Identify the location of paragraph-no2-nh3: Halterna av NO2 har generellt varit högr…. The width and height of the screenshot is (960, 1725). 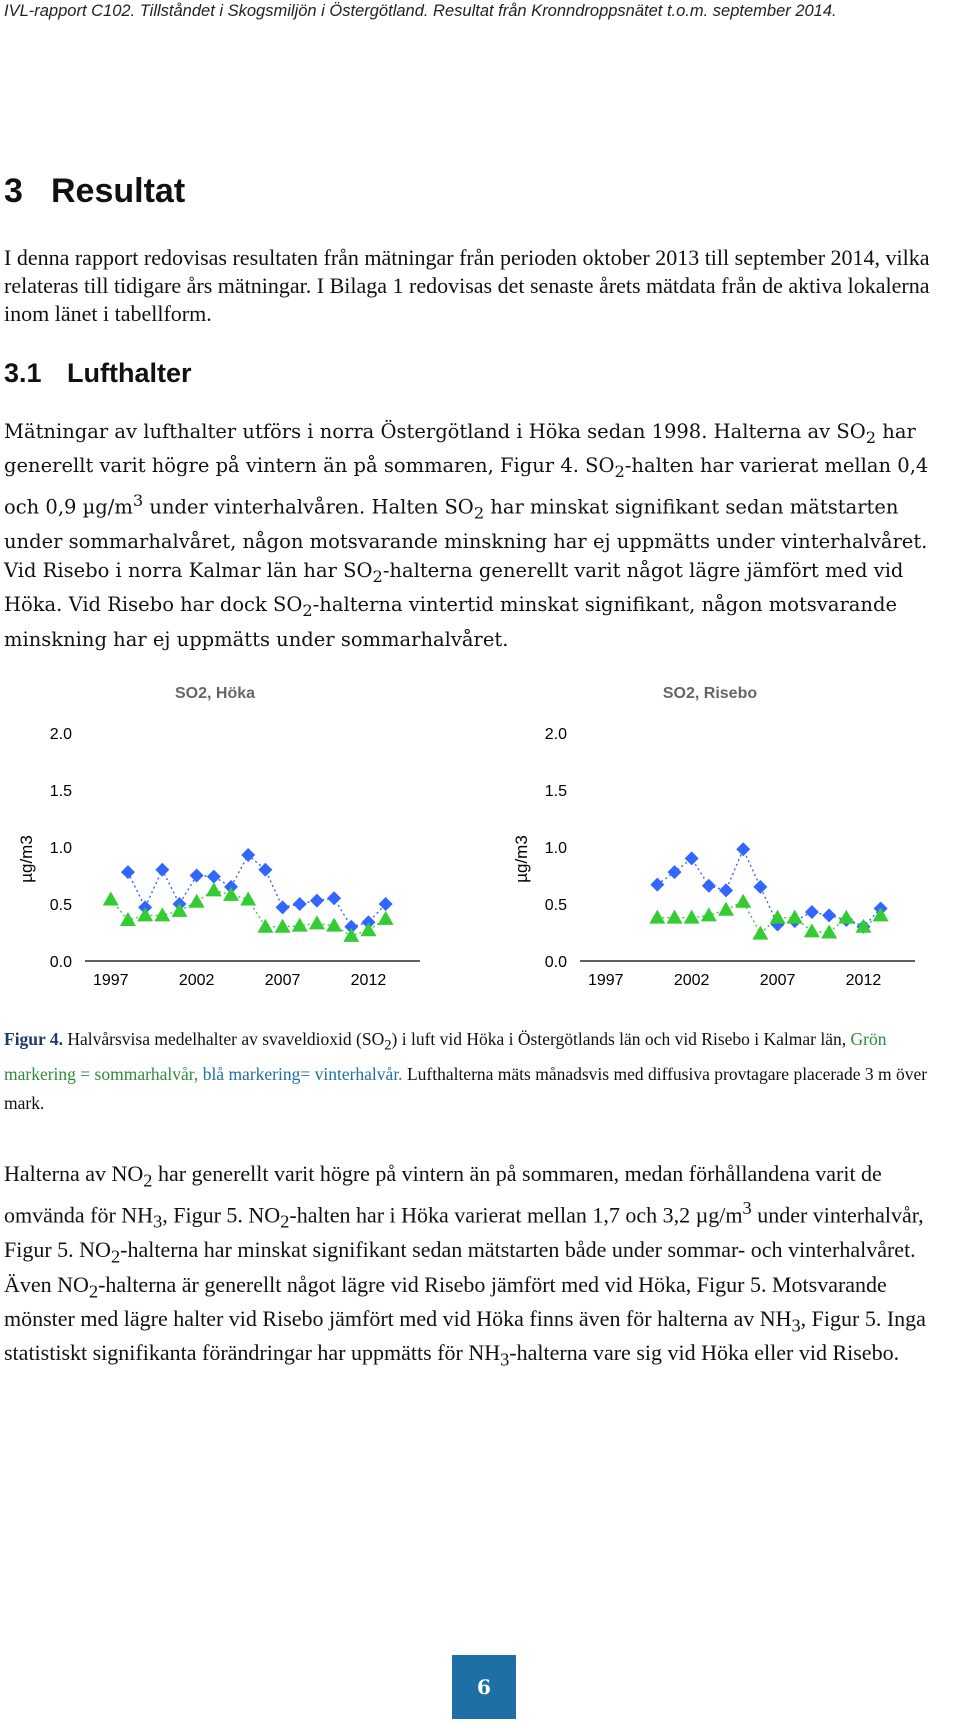
(465, 1265).